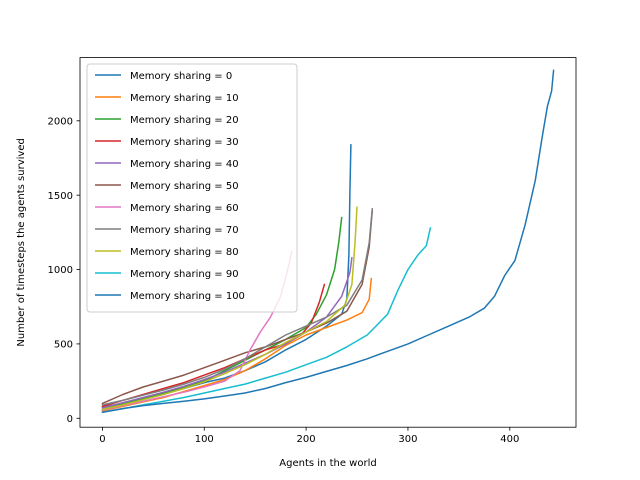 The image size is (640, 480). I want to click on legend-label-4: Memory sharing = 40, so click(184, 164).